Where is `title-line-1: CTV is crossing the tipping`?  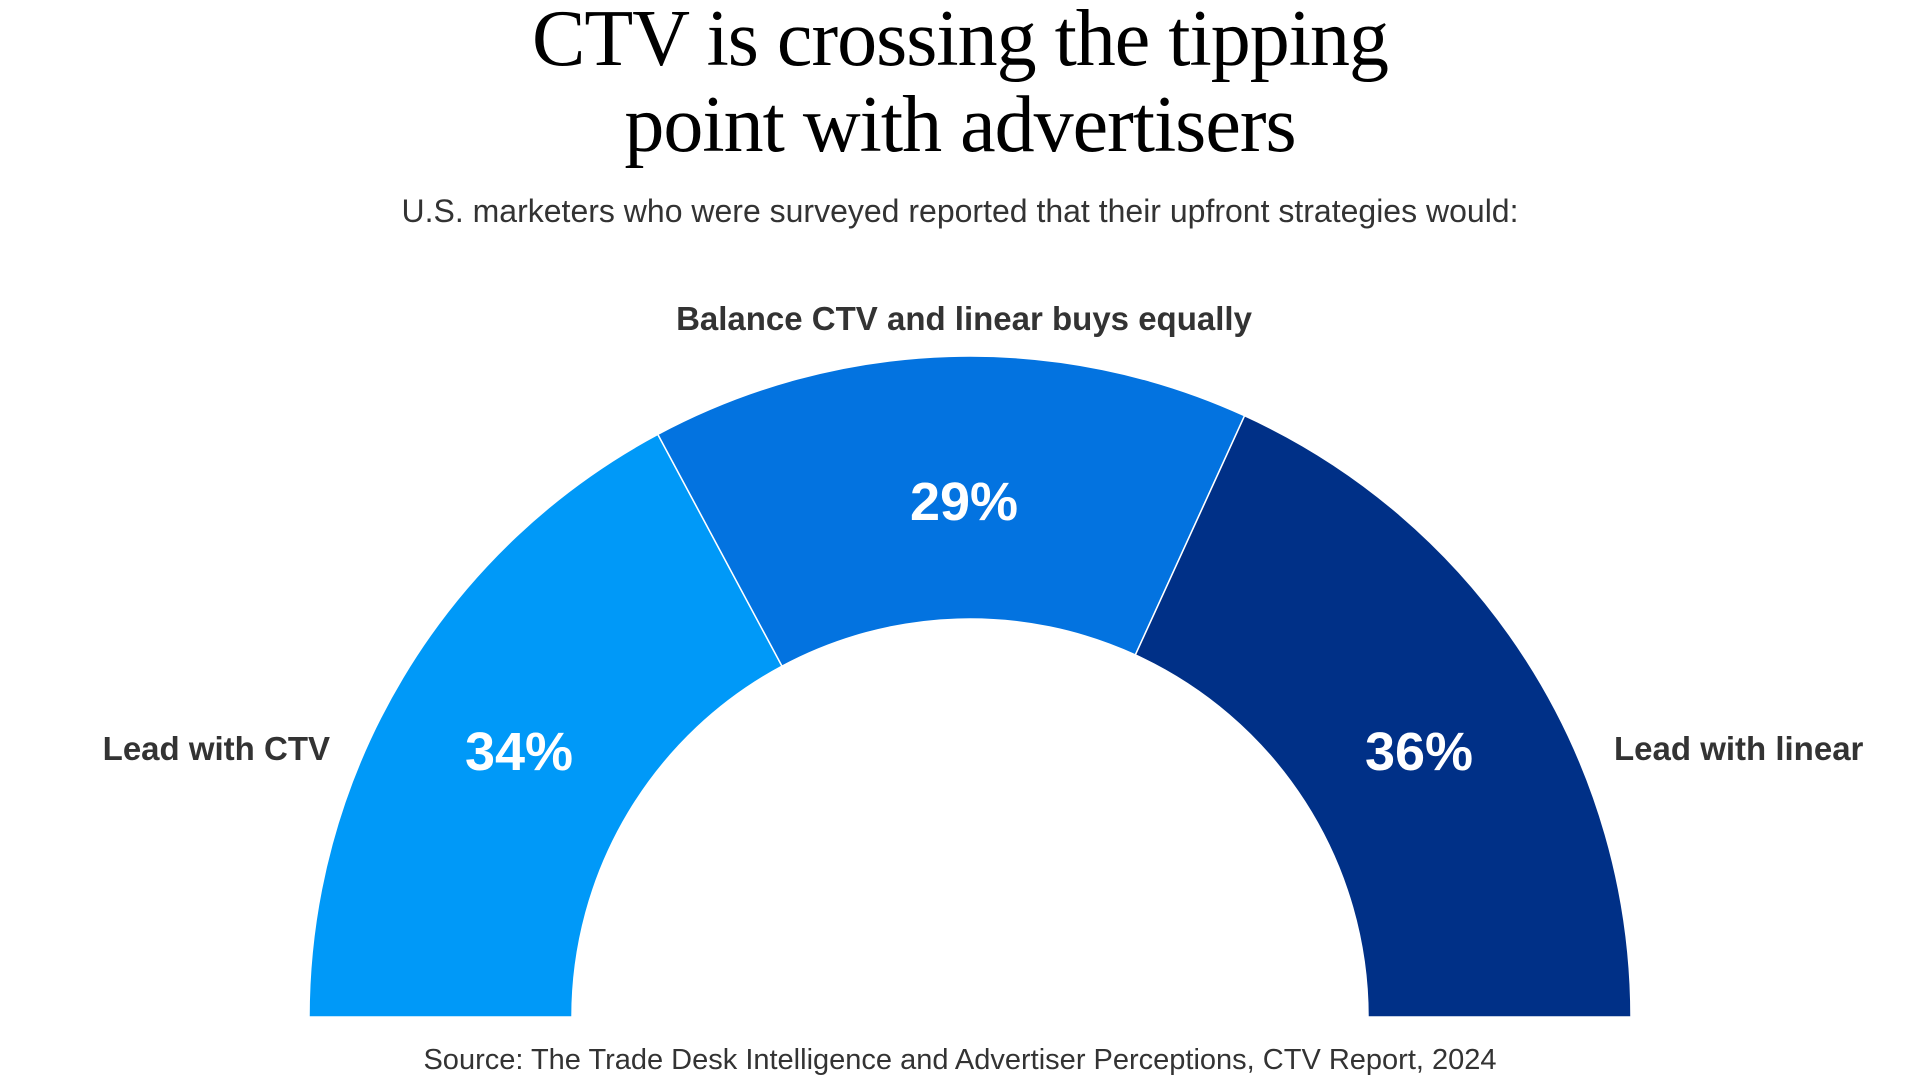
title-line-1: CTV is crossing the tipping is located at coordinates (960, 41).